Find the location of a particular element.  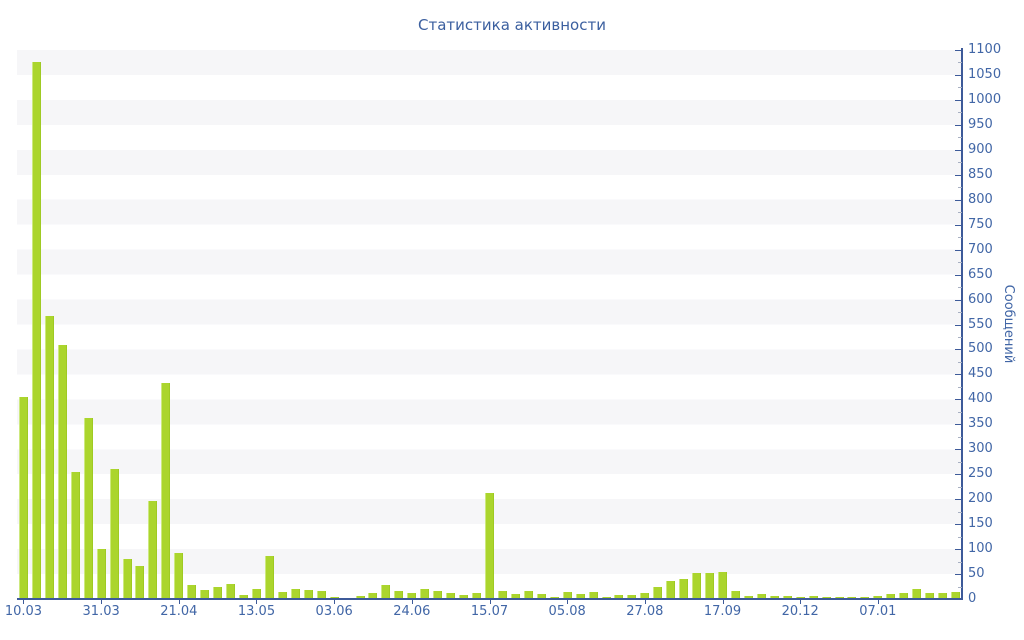

y-tick-label: 250 is located at coordinates (980, 474).